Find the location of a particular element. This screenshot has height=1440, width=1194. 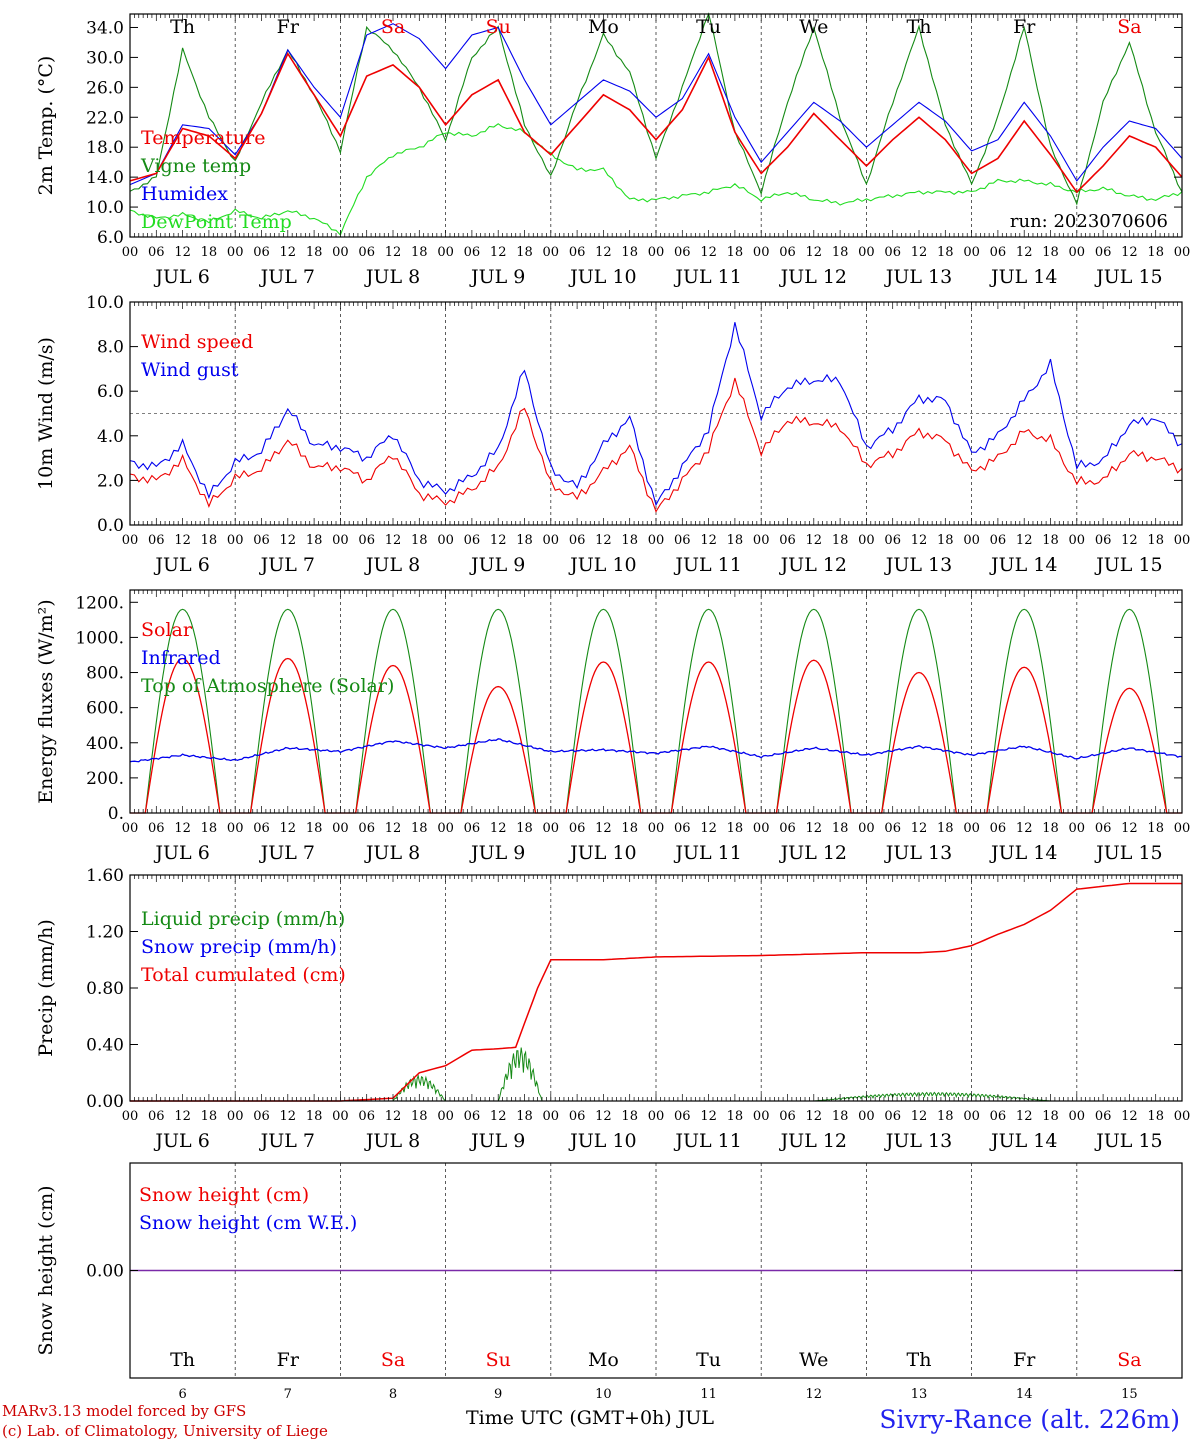

legend-item: DewPoint Temp is located at coordinates (216, 222).